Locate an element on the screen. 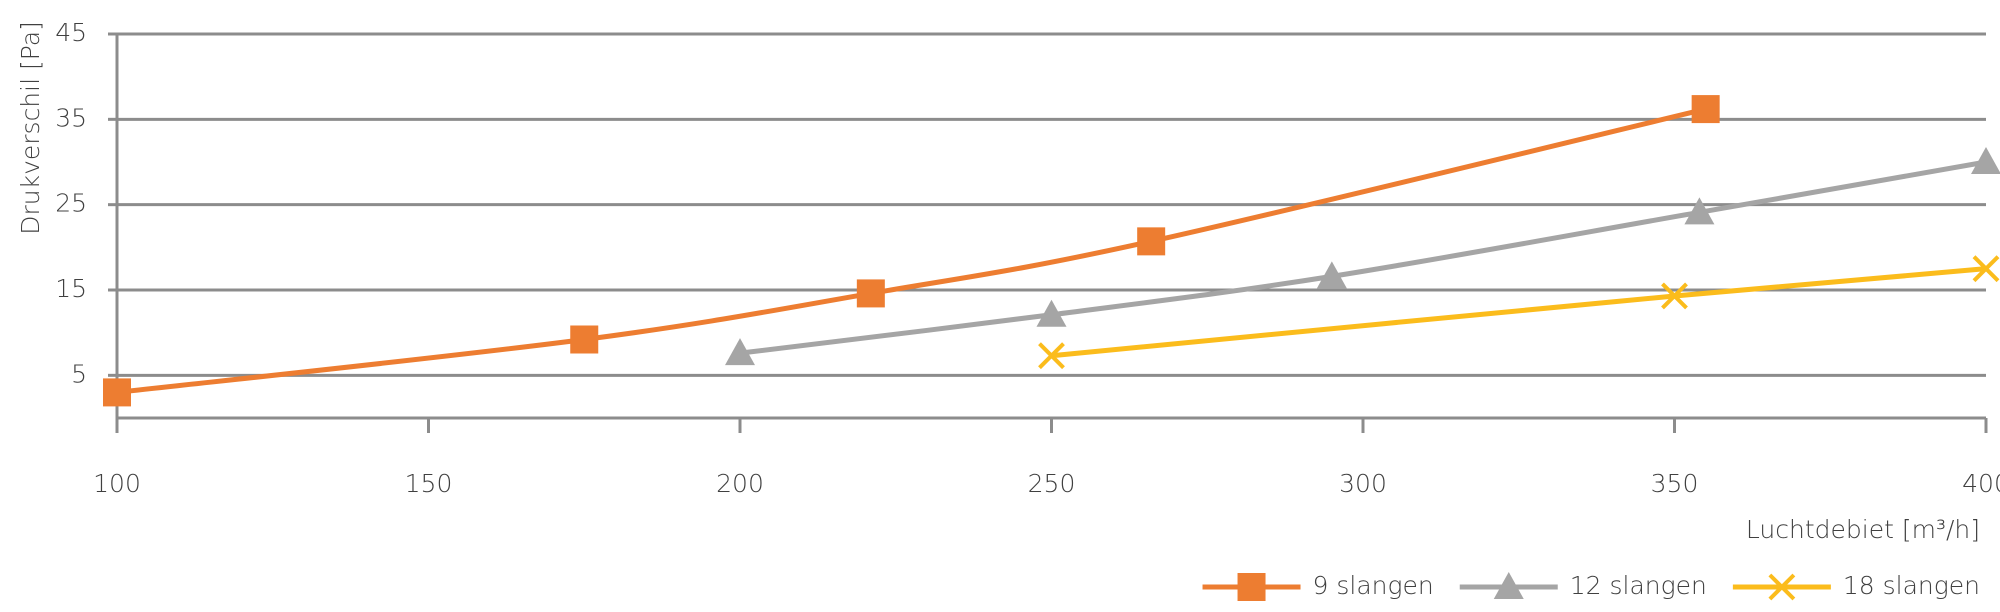 This screenshot has width=2000, height=612. y-tick-label: 35 is located at coordinates (71, 117).